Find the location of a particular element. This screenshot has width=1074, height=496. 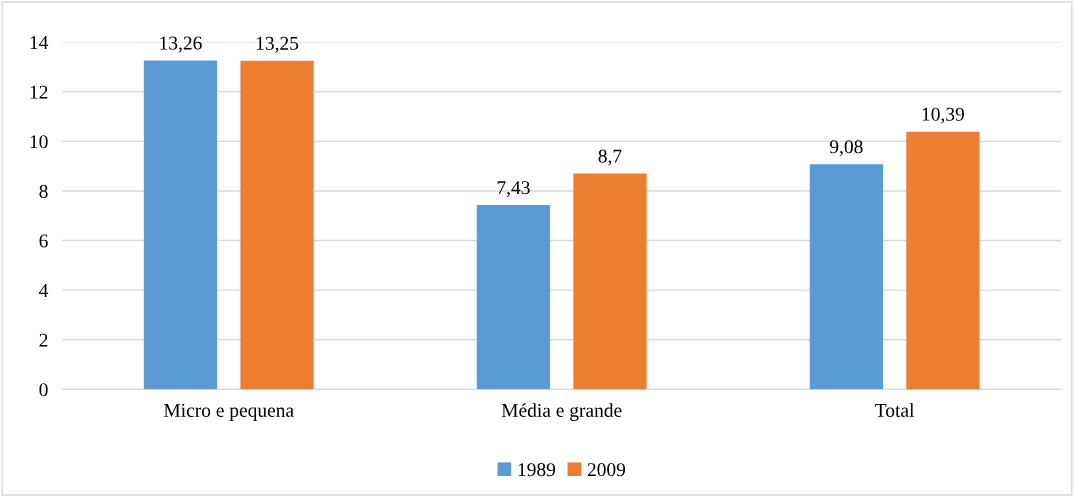

x-tick-label: Micro e pequena is located at coordinates (228, 412).